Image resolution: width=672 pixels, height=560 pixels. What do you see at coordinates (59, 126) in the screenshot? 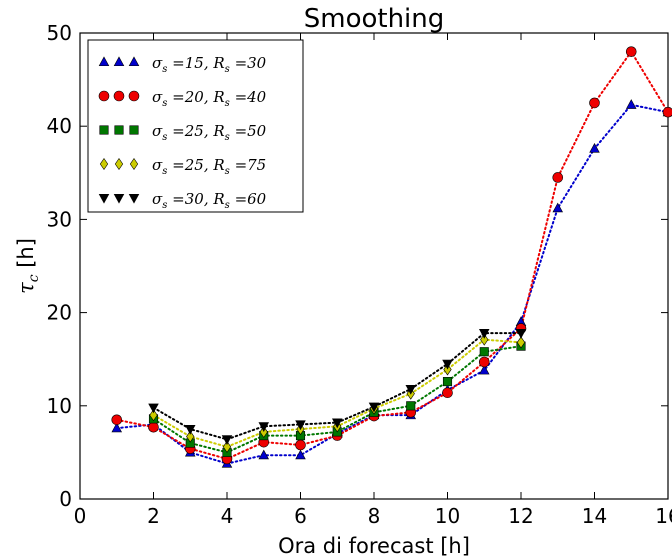
I see `y-tick-label: 40` at bounding box center [59, 126].